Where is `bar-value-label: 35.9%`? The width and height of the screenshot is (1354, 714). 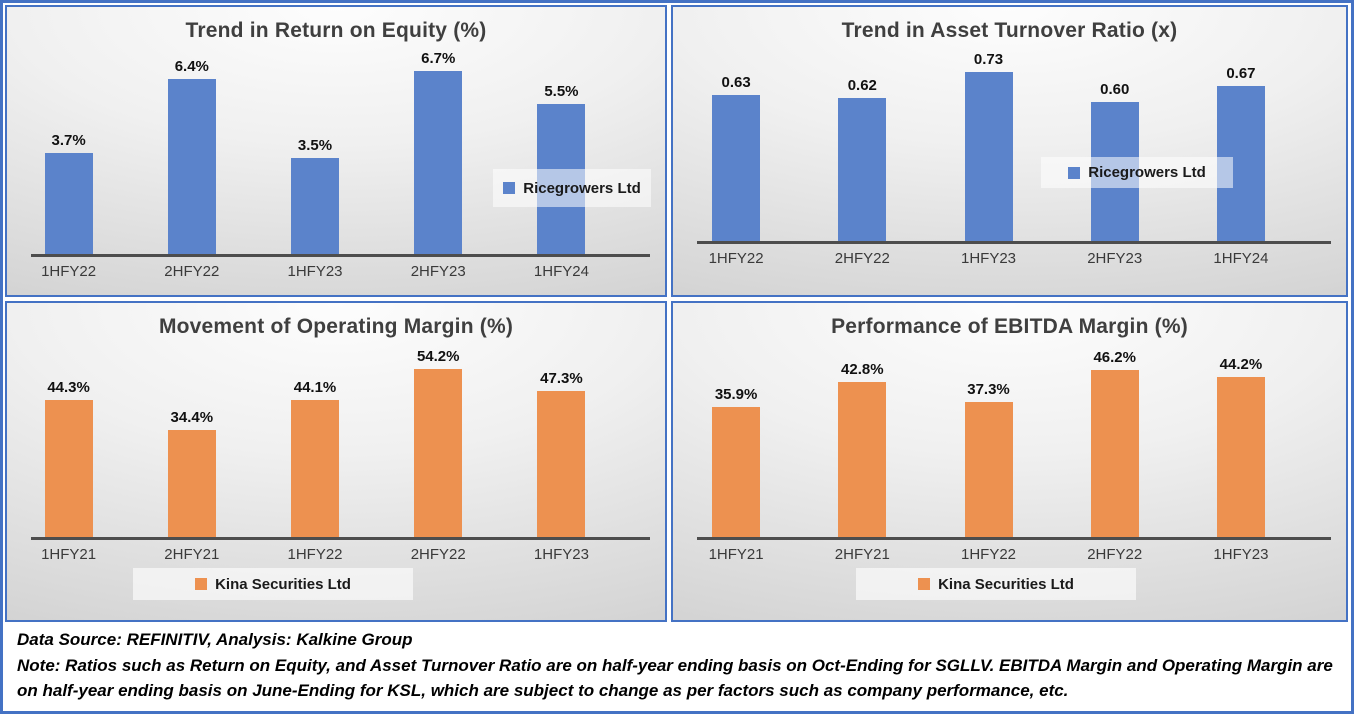 bar-value-label: 35.9% is located at coordinates (736, 394).